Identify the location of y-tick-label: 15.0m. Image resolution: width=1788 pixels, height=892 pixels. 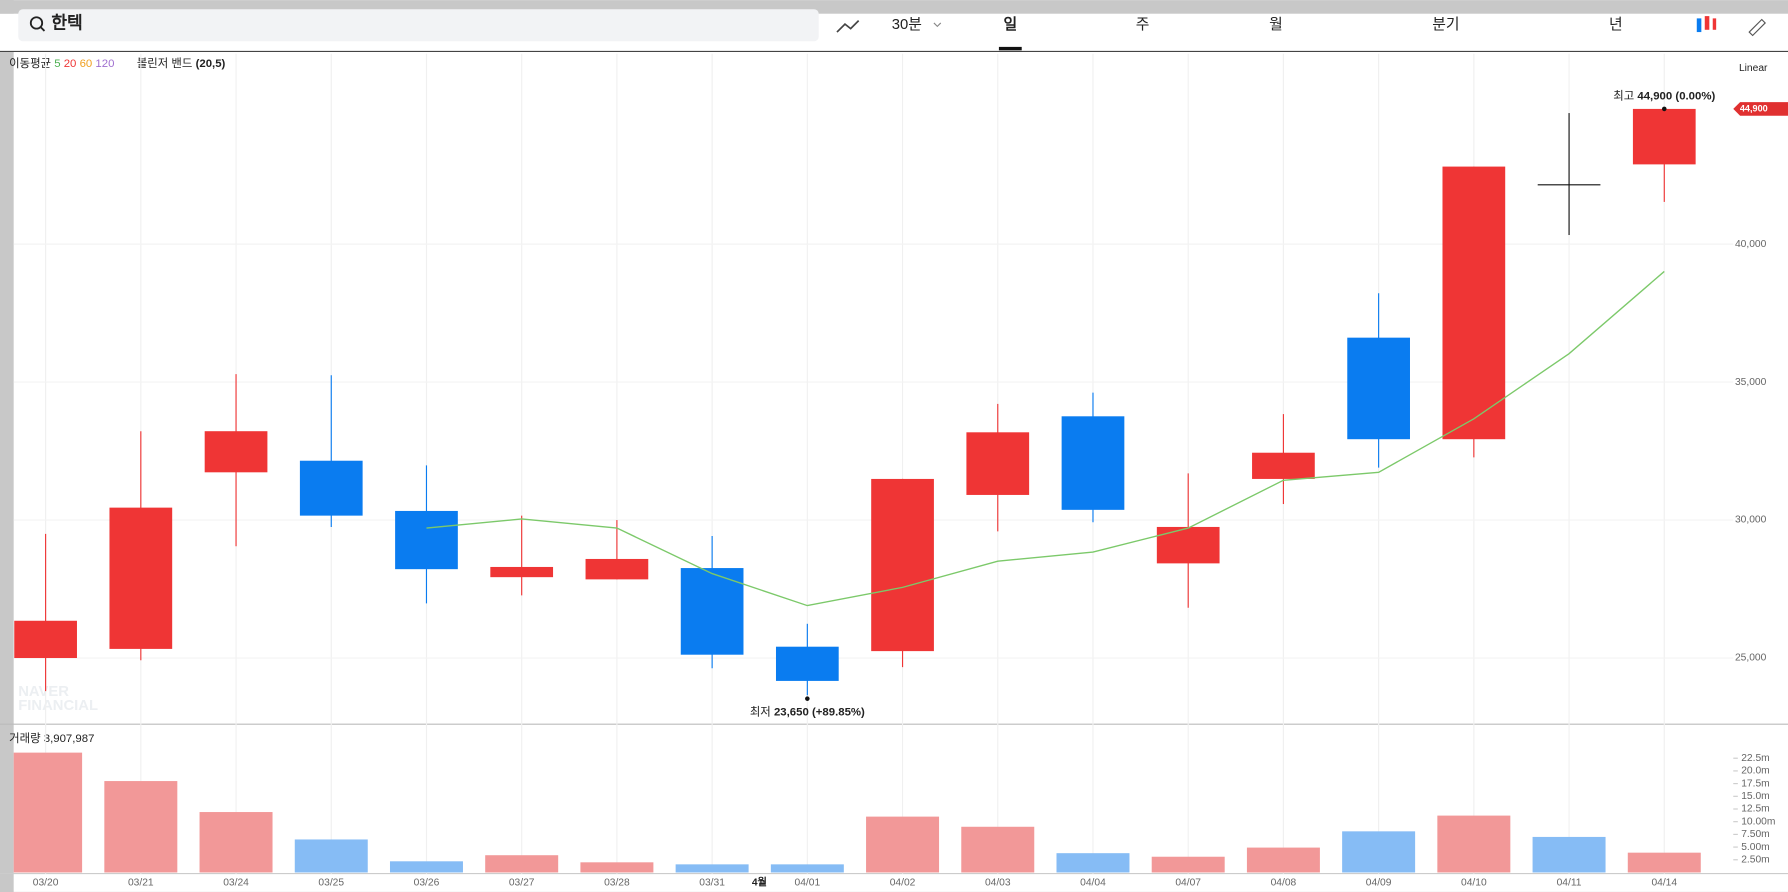
(1755, 796).